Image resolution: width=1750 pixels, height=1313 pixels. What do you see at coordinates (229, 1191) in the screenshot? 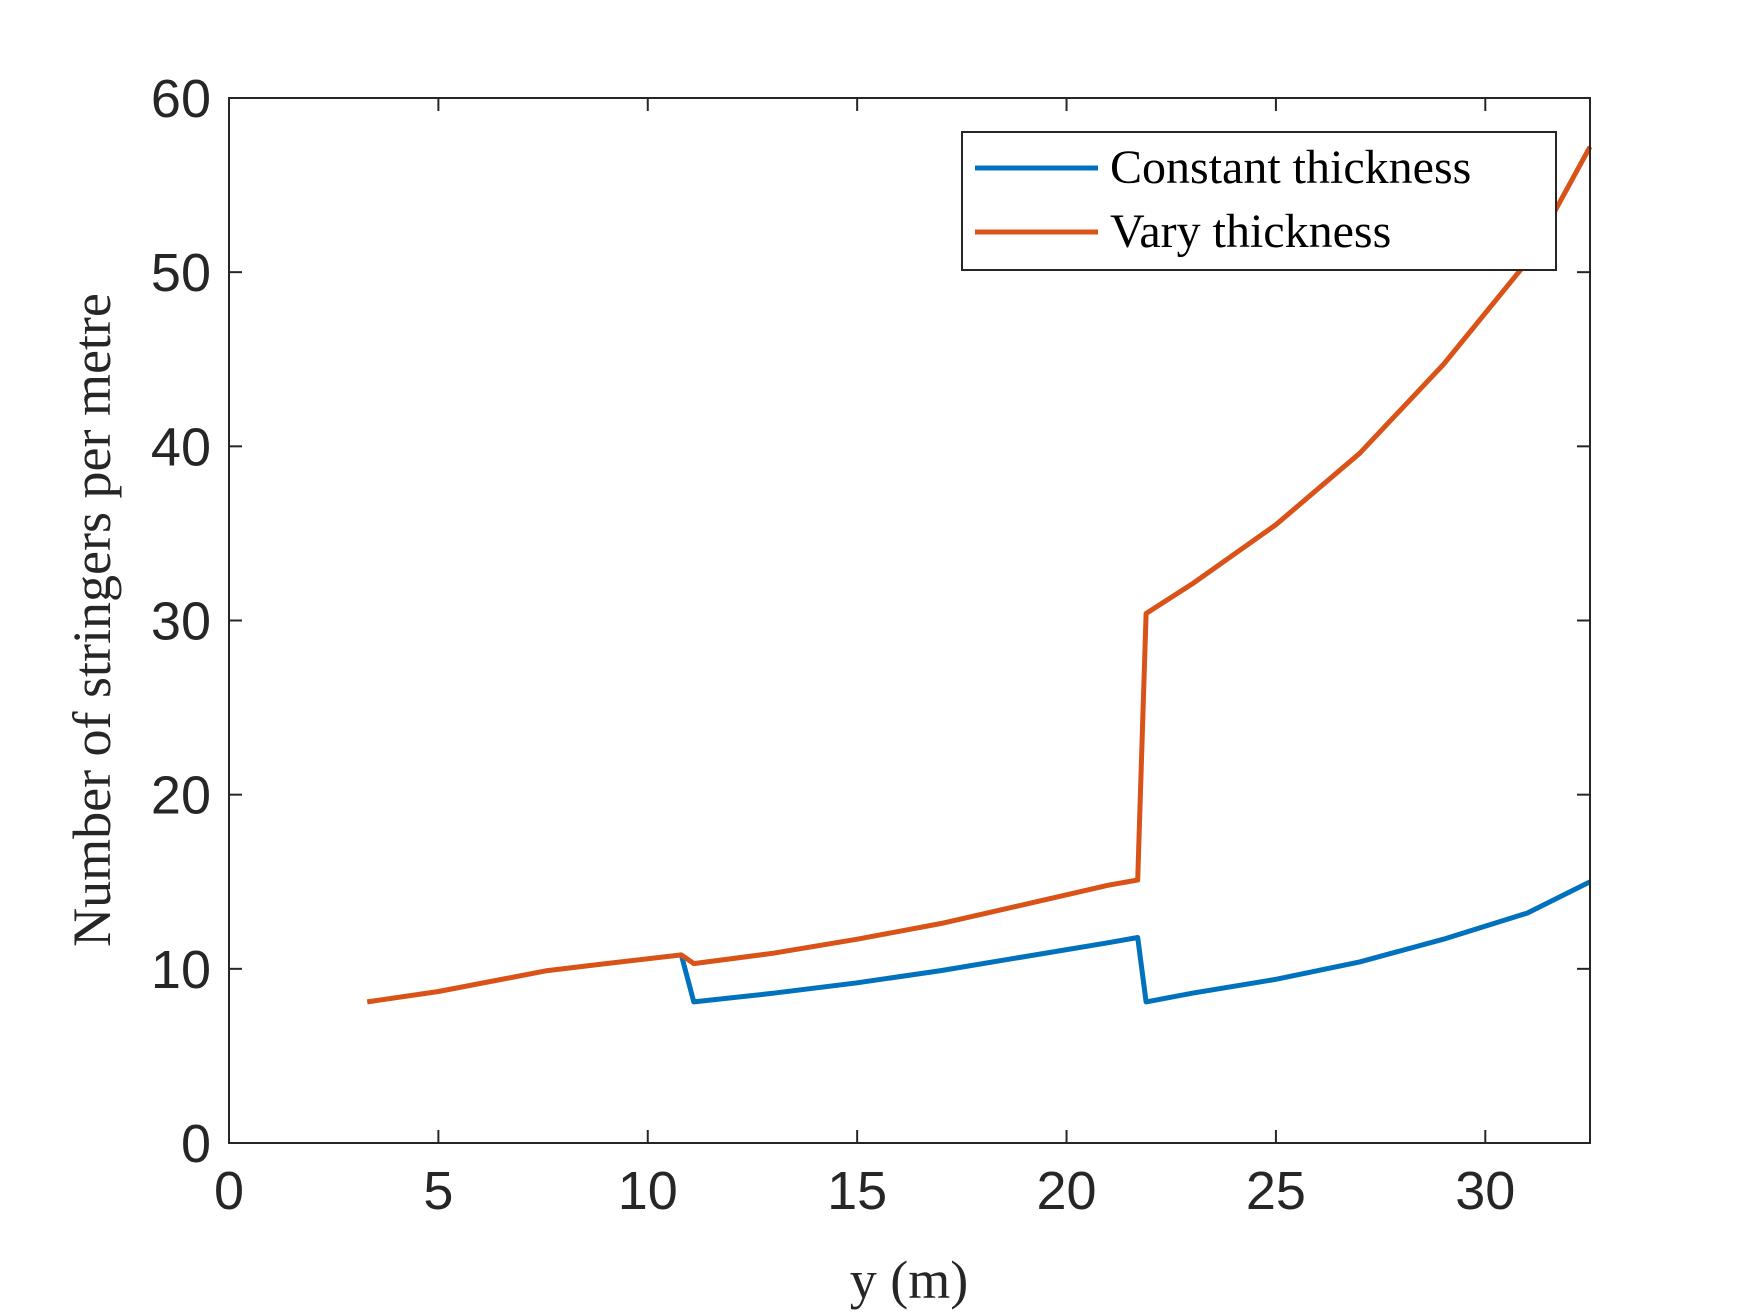
I see `x-tick-label: 0` at bounding box center [229, 1191].